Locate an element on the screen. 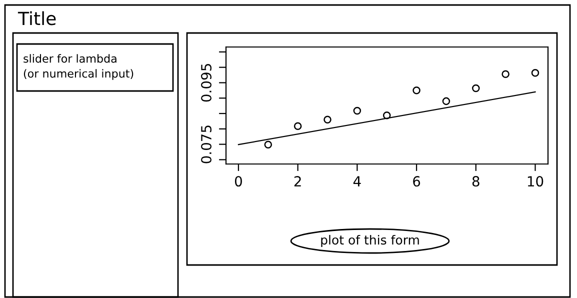 This screenshot has width=577, height=298. y-tick-label: 0.095 is located at coordinates (206, 83).